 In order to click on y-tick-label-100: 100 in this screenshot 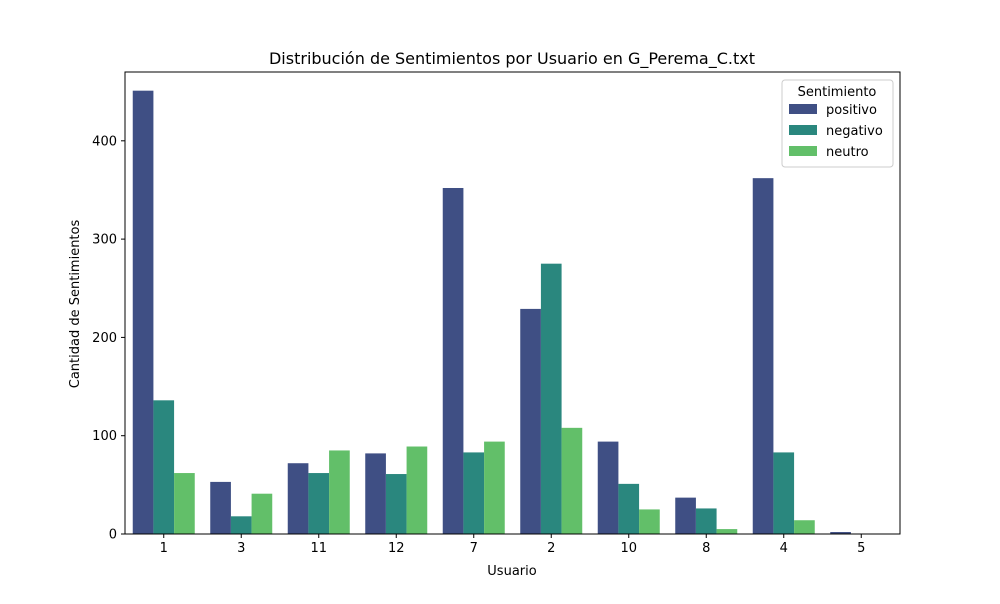, I will do `click(104, 436)`.